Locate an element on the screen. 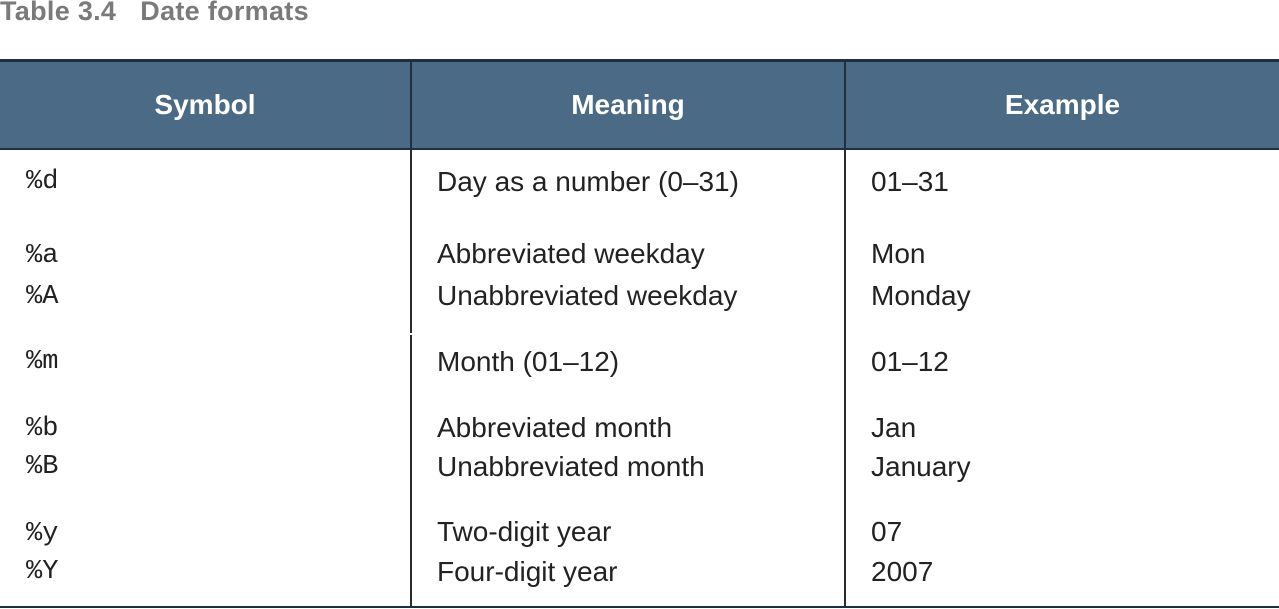 This screenshot has height=609, width=1279. cell-symbol: %b is located at coordinates (42, 429).